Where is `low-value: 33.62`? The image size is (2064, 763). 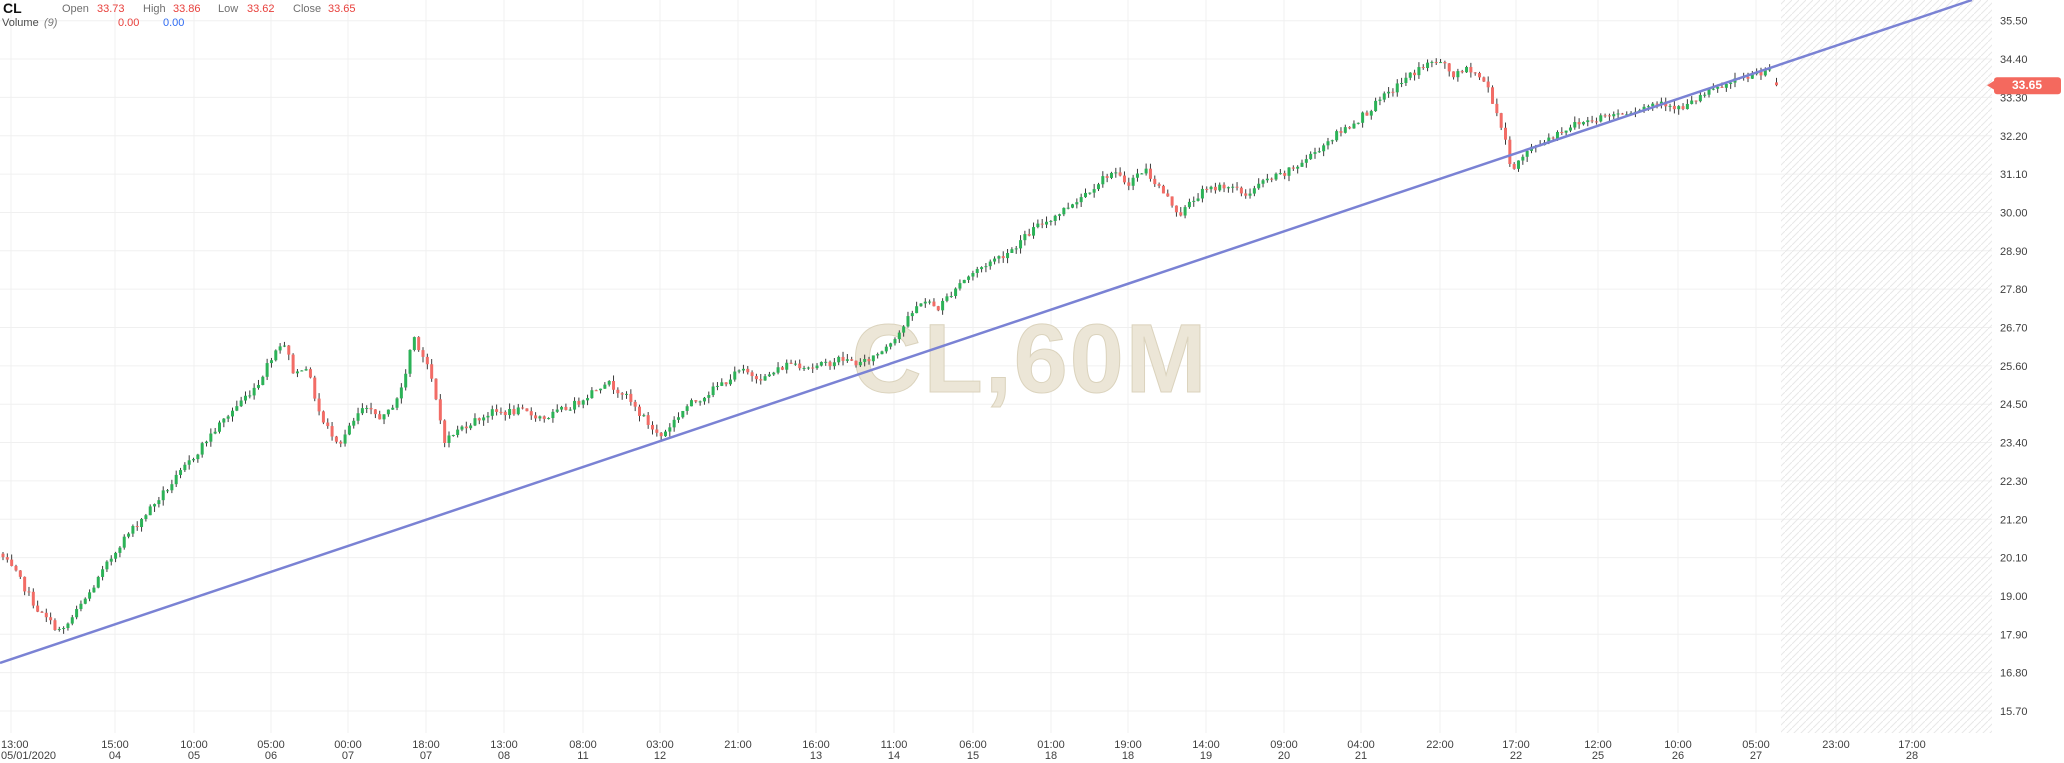
low-value: 33.62 is located at coordinates (261, 9).